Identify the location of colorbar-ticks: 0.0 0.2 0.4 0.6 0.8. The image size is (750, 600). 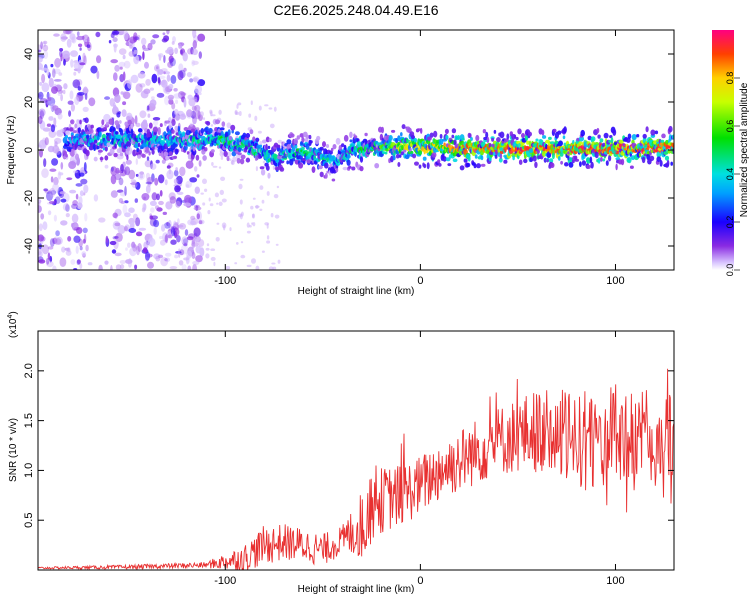
(732, 174).